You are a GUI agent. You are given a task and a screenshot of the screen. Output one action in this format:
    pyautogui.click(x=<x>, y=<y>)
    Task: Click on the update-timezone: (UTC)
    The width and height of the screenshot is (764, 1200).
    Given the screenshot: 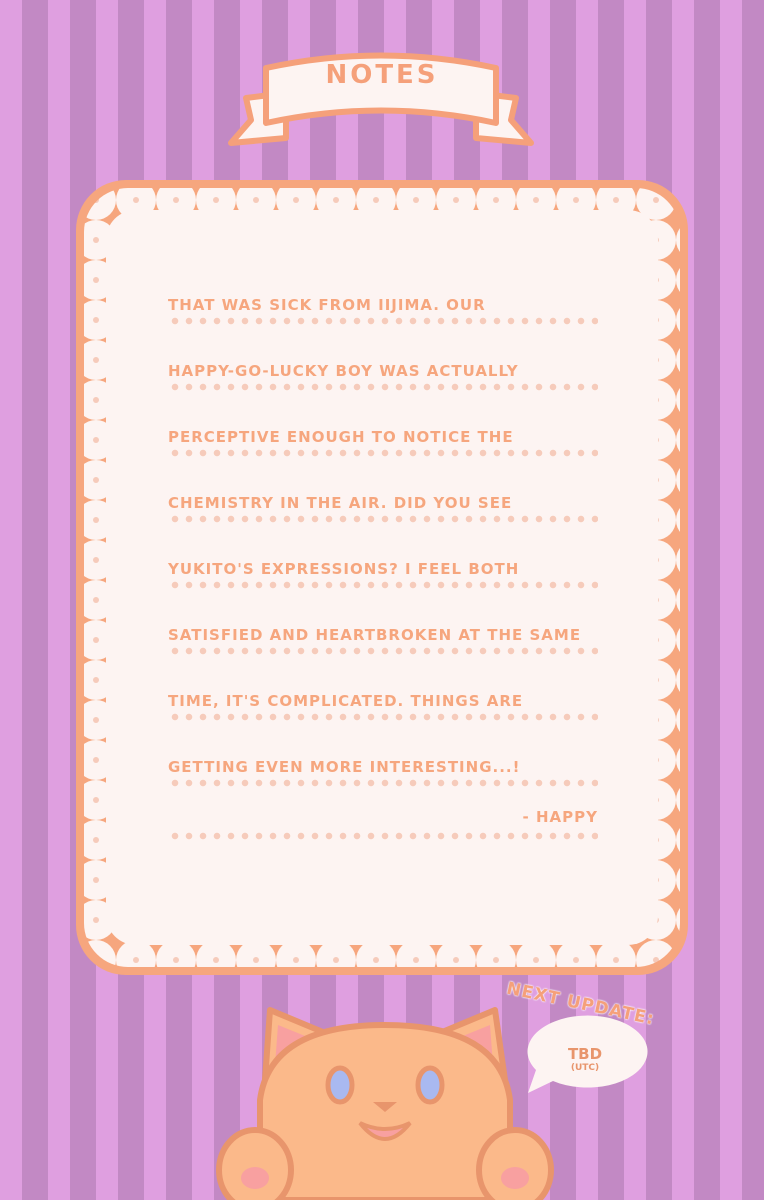 What is the action you would take?
    pyautogui.click(x=585, y=1068)
    